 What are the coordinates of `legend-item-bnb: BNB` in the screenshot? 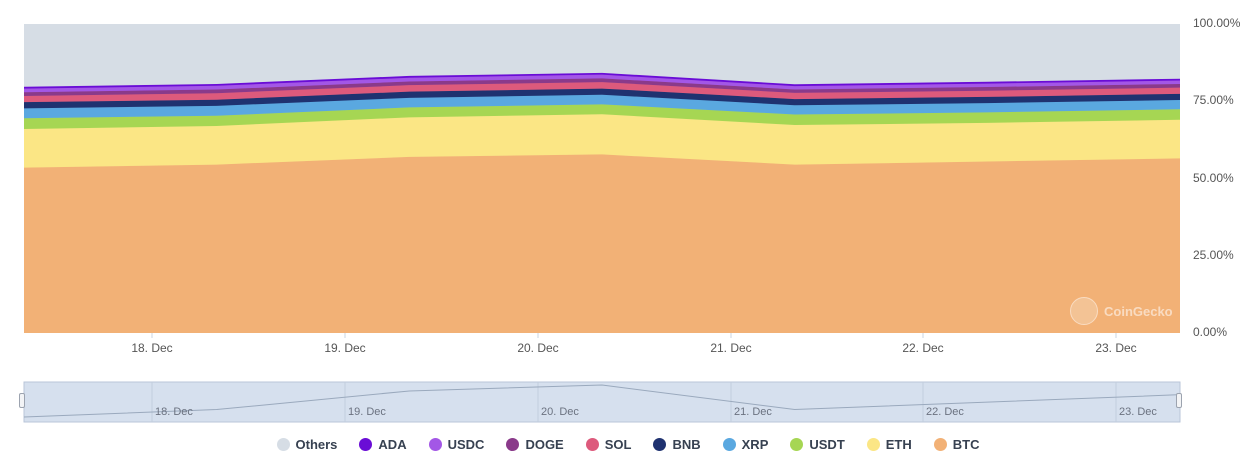 It's located at (677, 444).